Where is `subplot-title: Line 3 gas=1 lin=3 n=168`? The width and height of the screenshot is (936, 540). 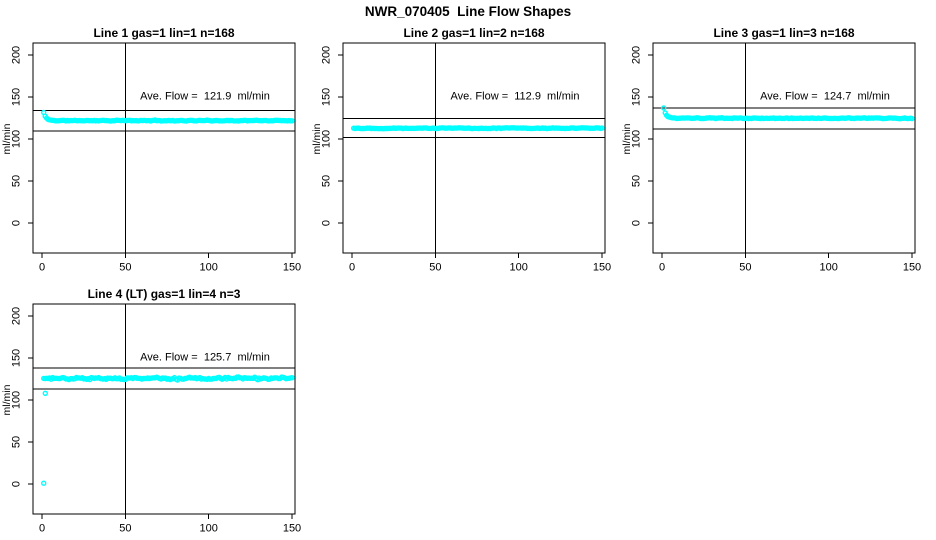
subplot-title: Line 3 gas=1 lin=3 n=168 is located at coordinates (784, 33).